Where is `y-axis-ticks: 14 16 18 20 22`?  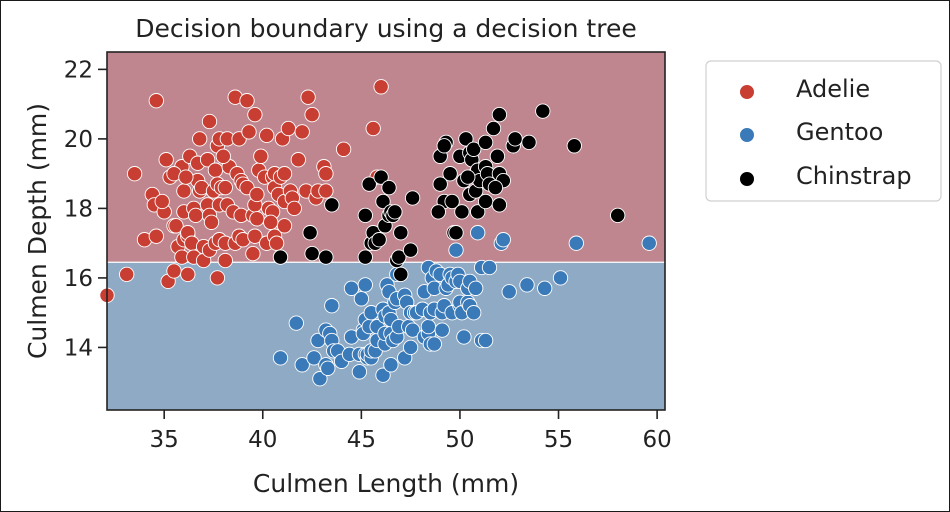 y-axis-ticks: 14 16 18 20 22 is located at coordinates (85, 209).